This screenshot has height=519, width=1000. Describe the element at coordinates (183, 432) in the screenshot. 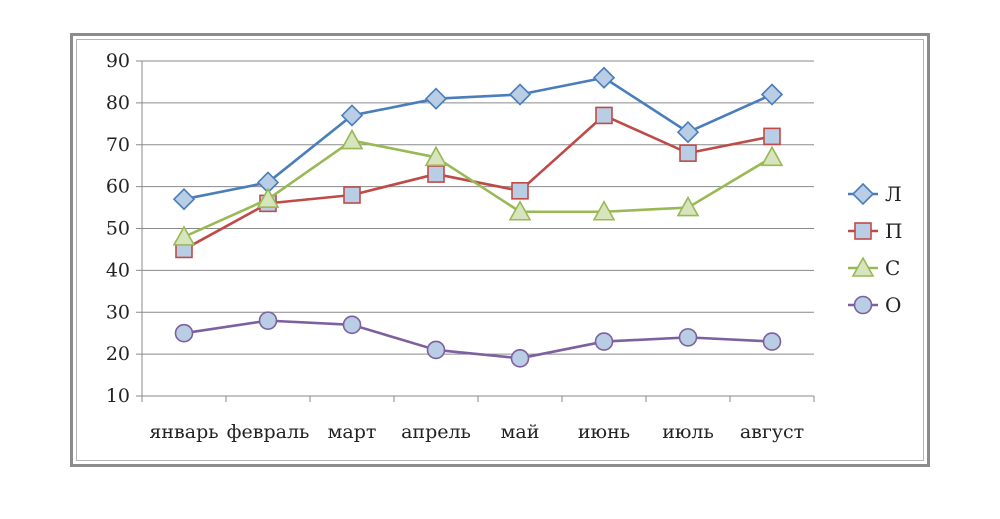

I see `x-tick-label: январь` at that location.